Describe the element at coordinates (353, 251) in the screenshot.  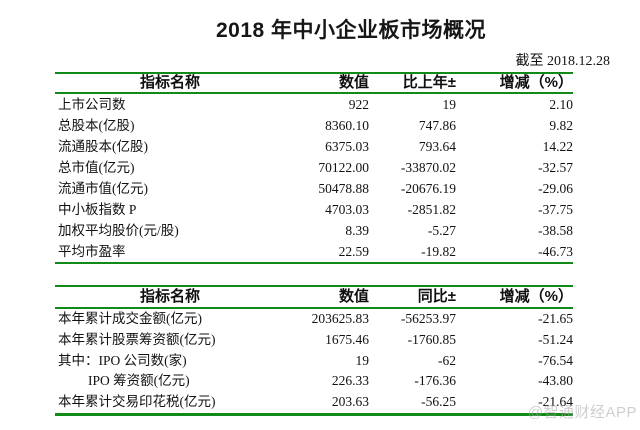
I see `cell-value: 22.59` at that location.